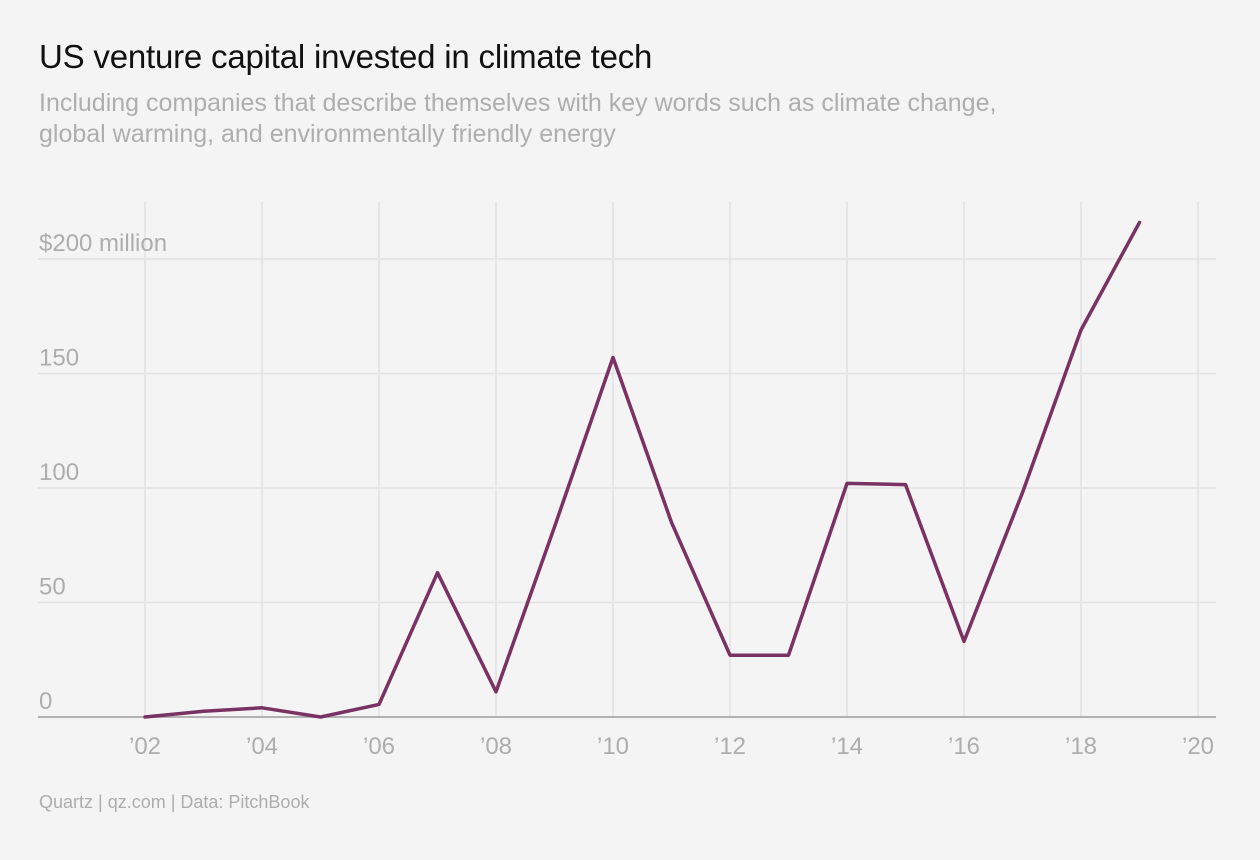 The image size is (1260, 860). Describe the element at coordinates (496, 746) in the screenshot. I see `x-tick-label: ’08` at that location.